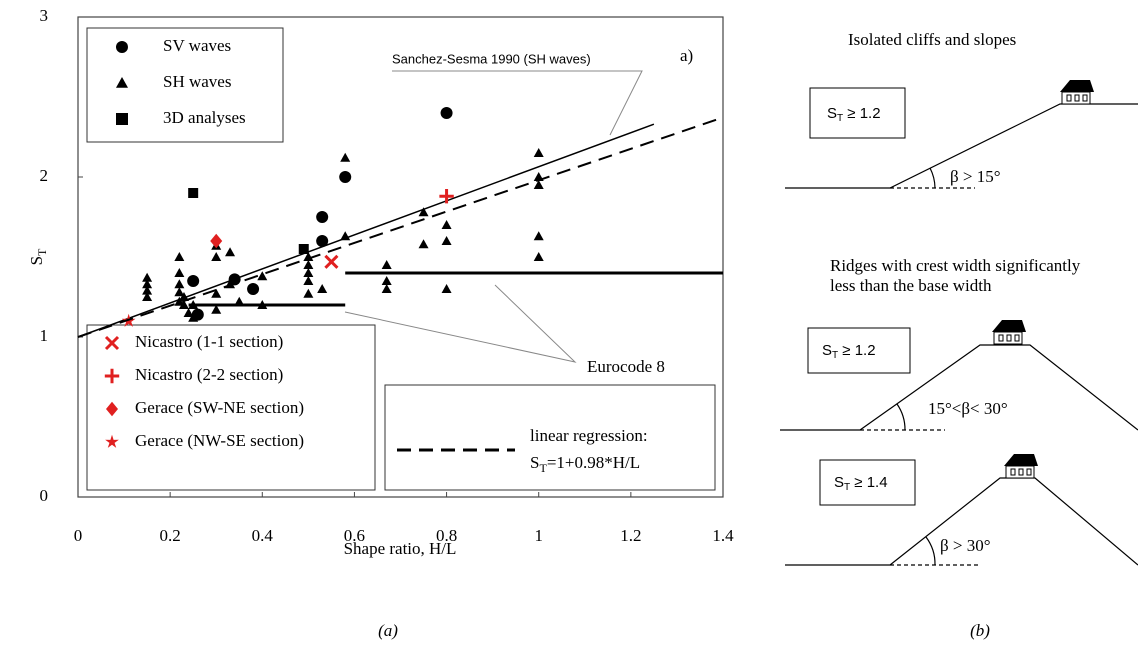 This screenshot has height=649, width=1138. Describe the element at coordinates (219, 440) in the screenshot. I see `legend-label: Gerace (NW-SE section)` at that location.